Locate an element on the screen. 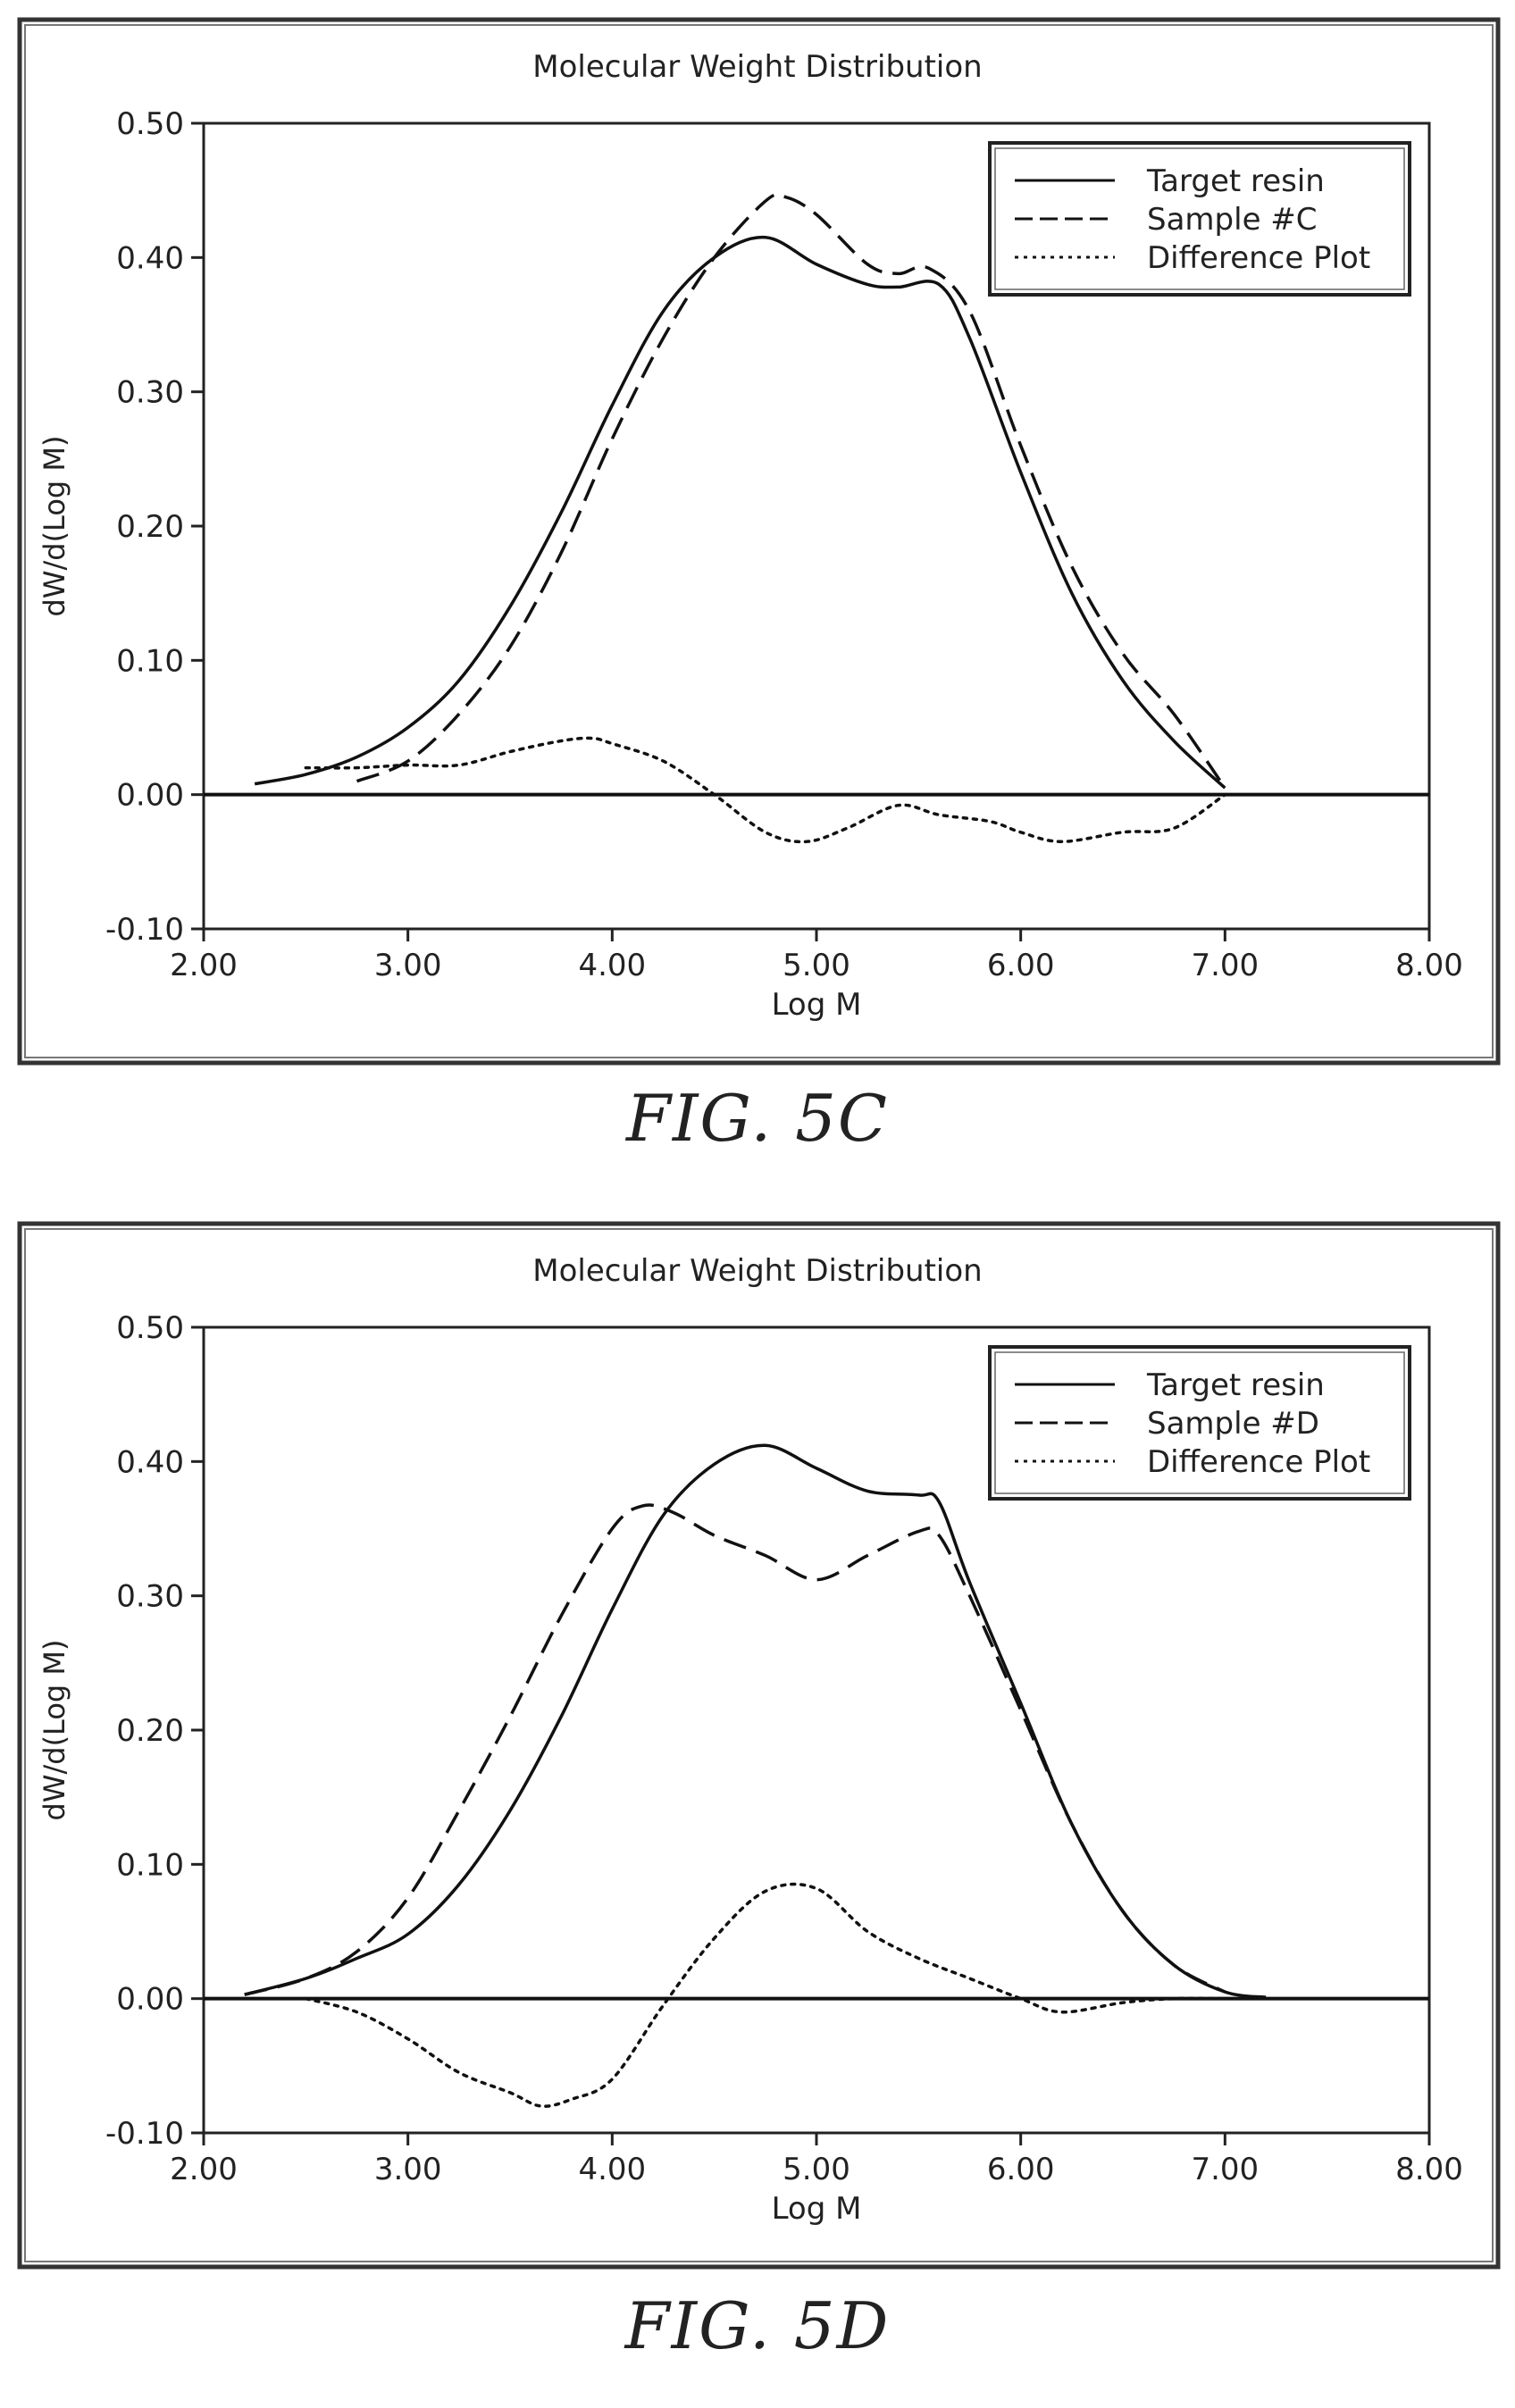 Image resolution: width=1515 pixels, height=2408 pixels. figure-caption: FIG. 5C is located at coordinates (757, 1118).